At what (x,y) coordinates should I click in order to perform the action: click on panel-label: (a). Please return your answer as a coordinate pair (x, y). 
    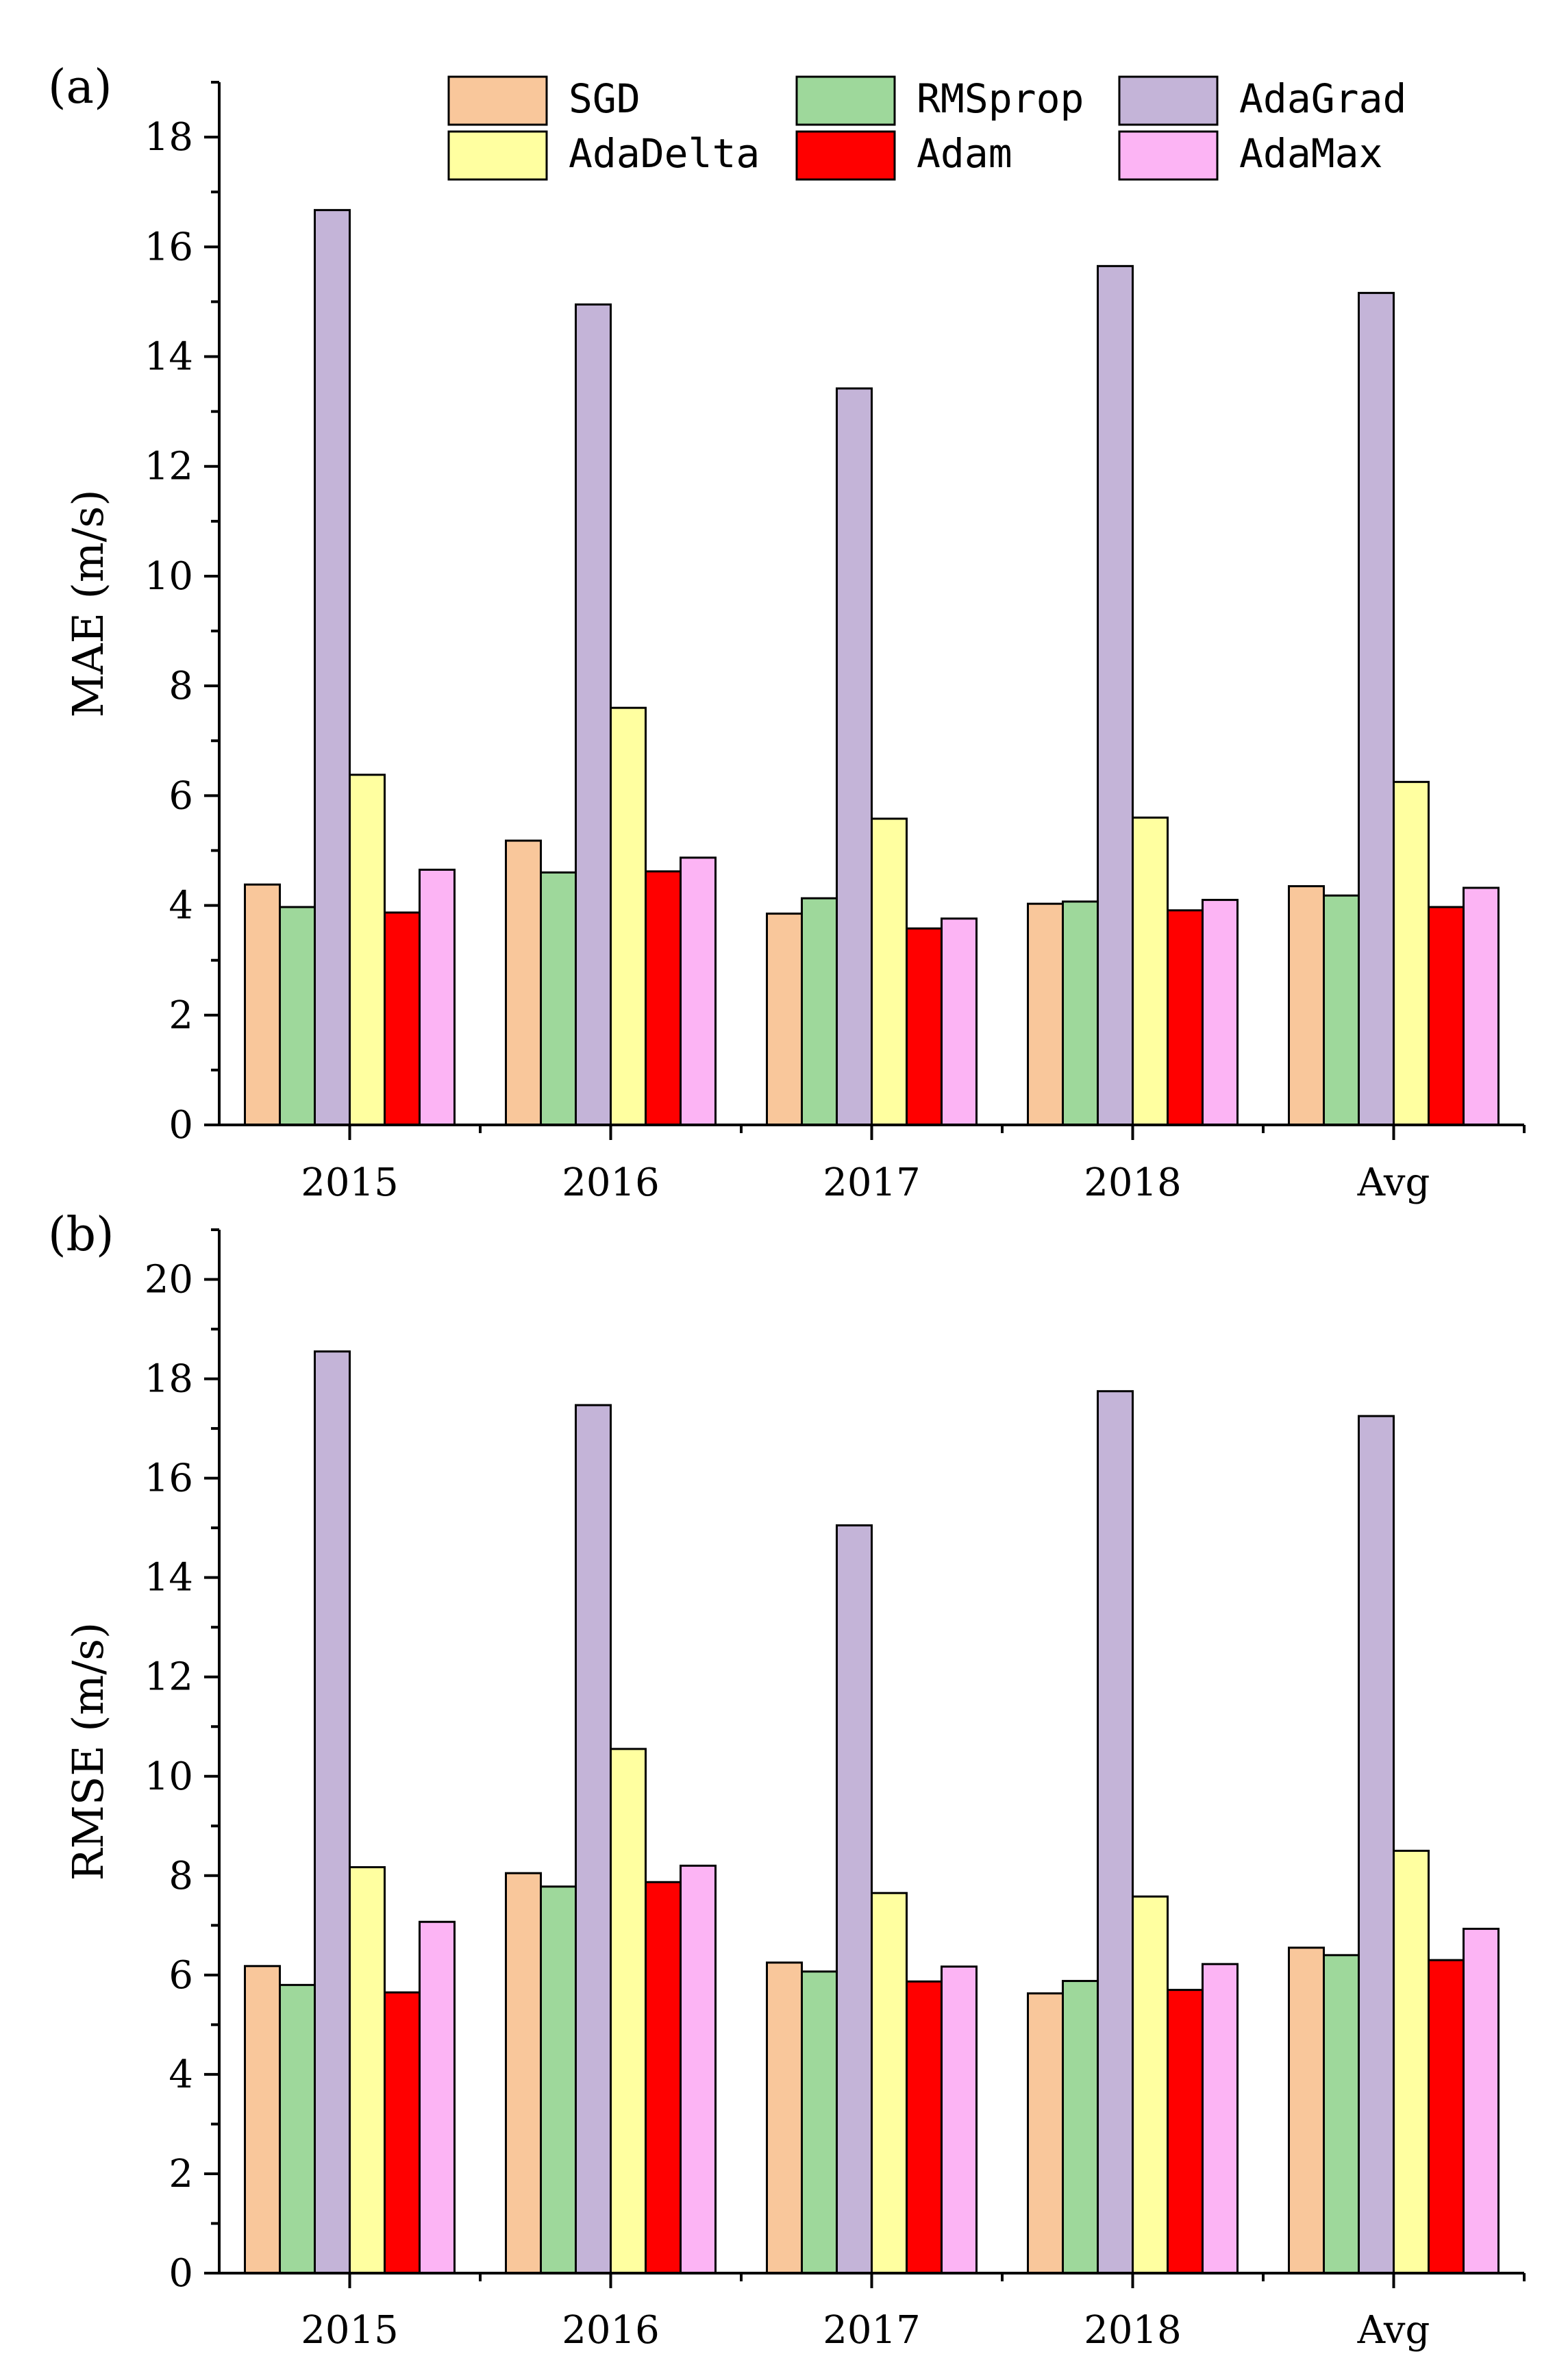
    Looking at the image, I should click on (80, 87).